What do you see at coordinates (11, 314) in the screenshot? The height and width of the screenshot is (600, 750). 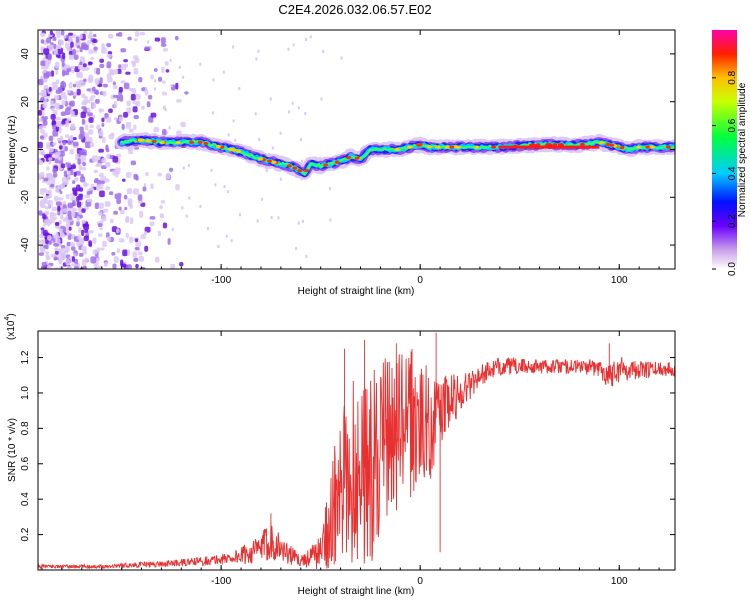 I see `snr-scale-close: )` at bounding box center [11, 314].